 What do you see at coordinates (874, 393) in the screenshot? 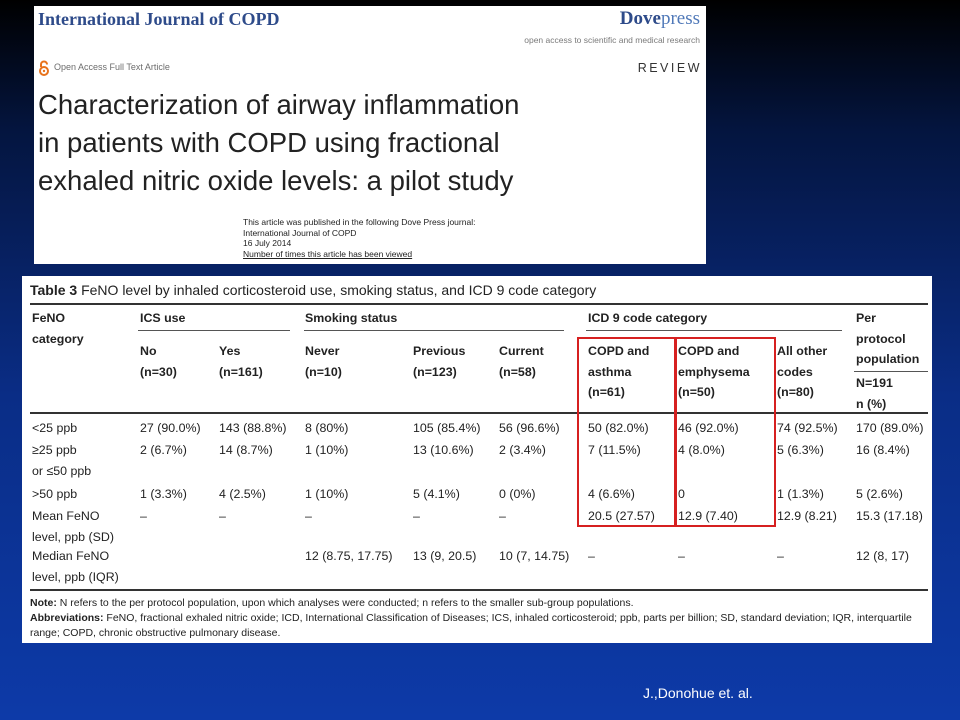
I see `subheader-per-protocol-n: N=191 n (%)` at bounding box center [874, 393].